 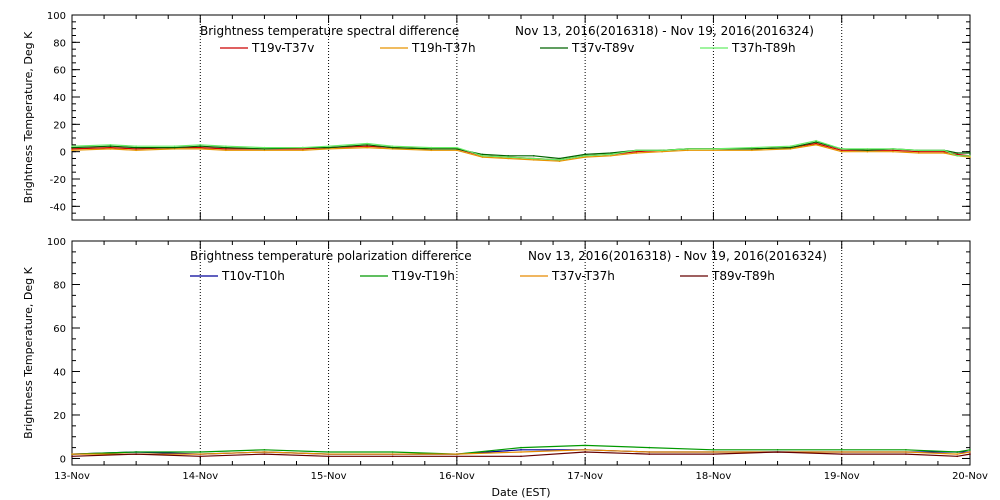 What do you see at coordinates (59, 329) in the screenshot?
I see `y-tick-label: 60` at bounding box center [59, 329].